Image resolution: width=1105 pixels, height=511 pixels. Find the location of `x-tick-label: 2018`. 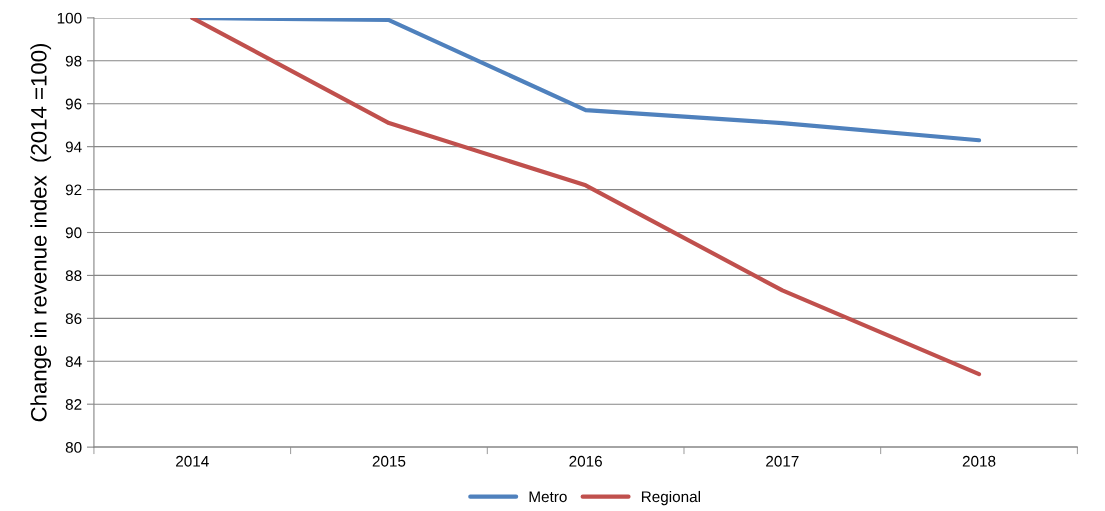

x-tick-label: 2018 is located at coordinates (979, 461).